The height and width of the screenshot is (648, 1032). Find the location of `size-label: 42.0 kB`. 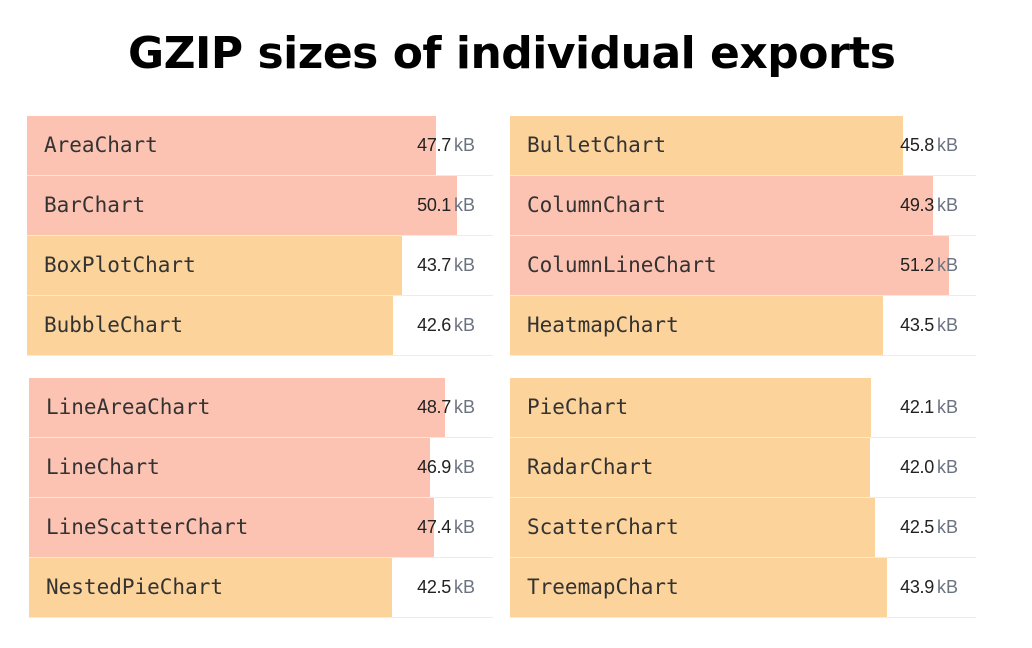

size-label: 42.0 kB is located at coordinates (929, 467).